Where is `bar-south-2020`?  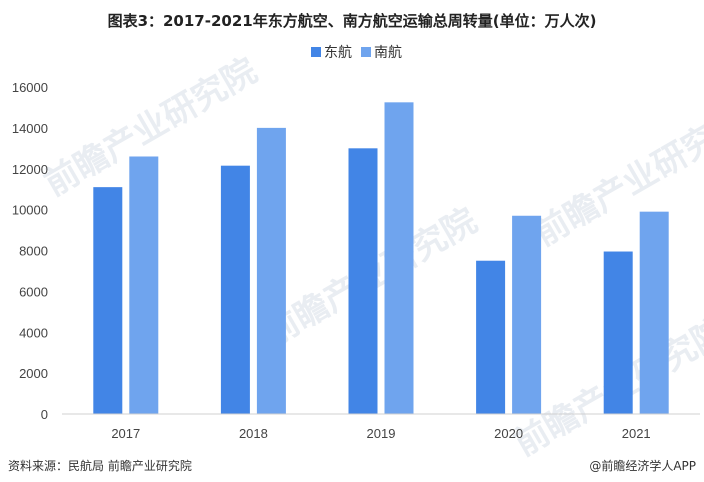
bar-south-2020 is located at coordinates (527, 314).